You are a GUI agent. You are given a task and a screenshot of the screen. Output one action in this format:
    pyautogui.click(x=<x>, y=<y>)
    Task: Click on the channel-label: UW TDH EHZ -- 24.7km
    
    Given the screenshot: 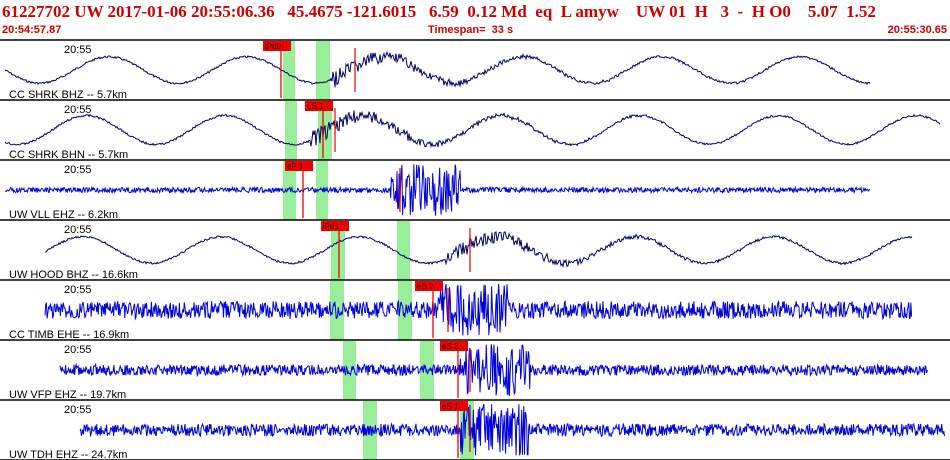 What is the action you would take?
    pyautogui.click(x=68, y=454)
    